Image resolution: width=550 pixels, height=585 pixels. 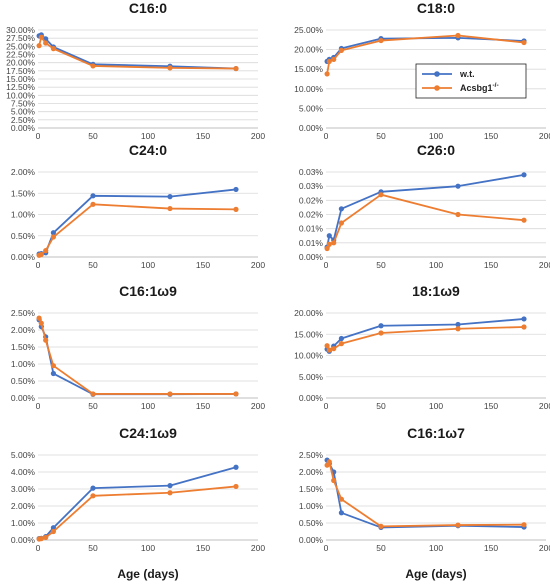 I want to click on chart-title: C26:0, so click(x=436, y=150).